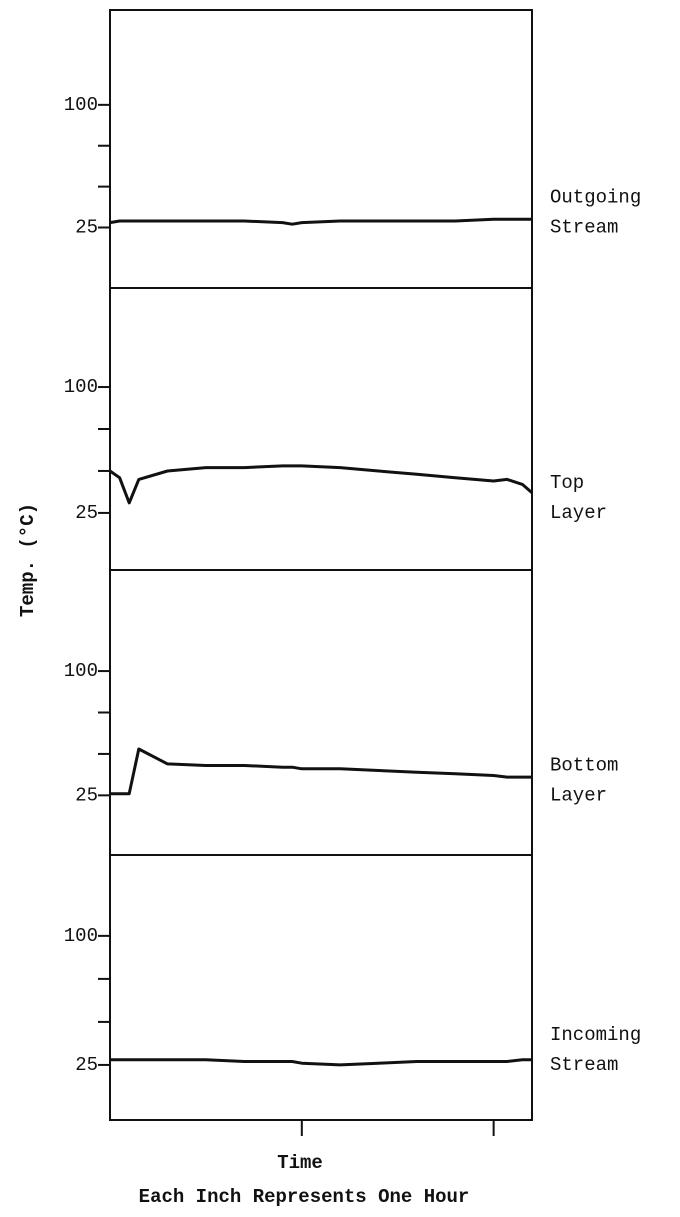  Describe the element at coordinates (300, 1163) in the screenshot. I see `x-axis-label: Time` at that location.